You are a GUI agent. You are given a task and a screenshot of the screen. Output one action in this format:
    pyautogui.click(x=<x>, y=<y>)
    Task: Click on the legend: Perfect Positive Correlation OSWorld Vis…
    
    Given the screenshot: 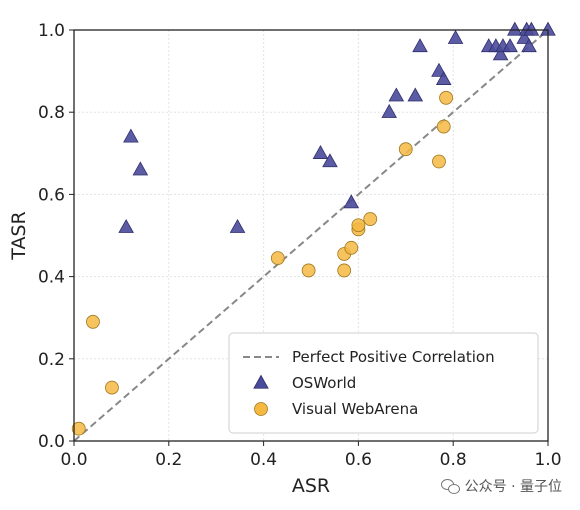 What is the action you would take?
    pyautogui.click(x=383, y=383)
    